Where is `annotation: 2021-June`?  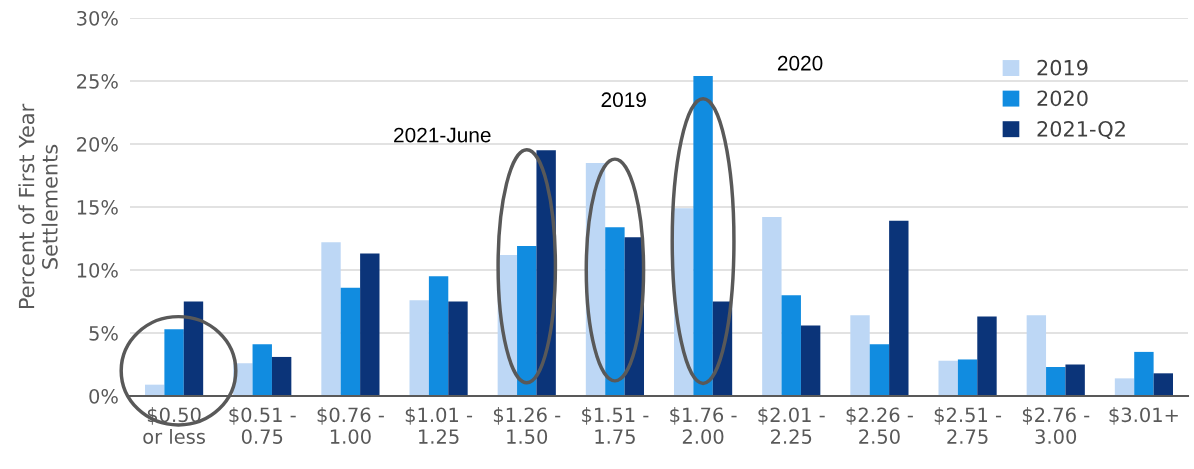
annotation: 2021-June is located at coordinates (442, 135).